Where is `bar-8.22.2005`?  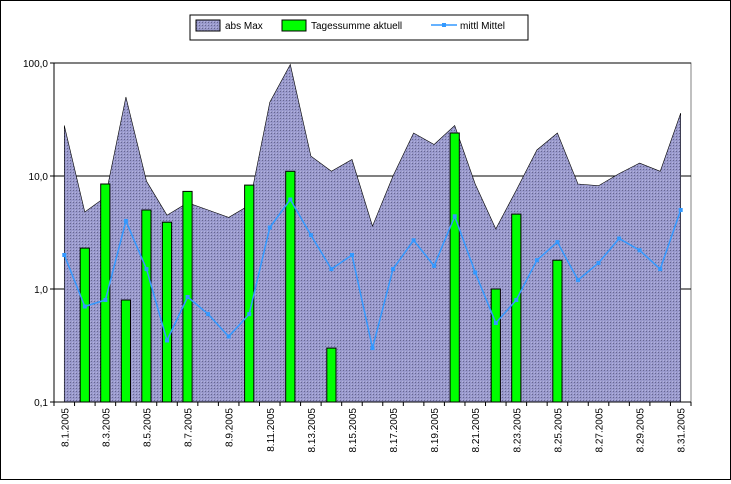
bar-8.22.2005 is located at coordinates (495, 345).